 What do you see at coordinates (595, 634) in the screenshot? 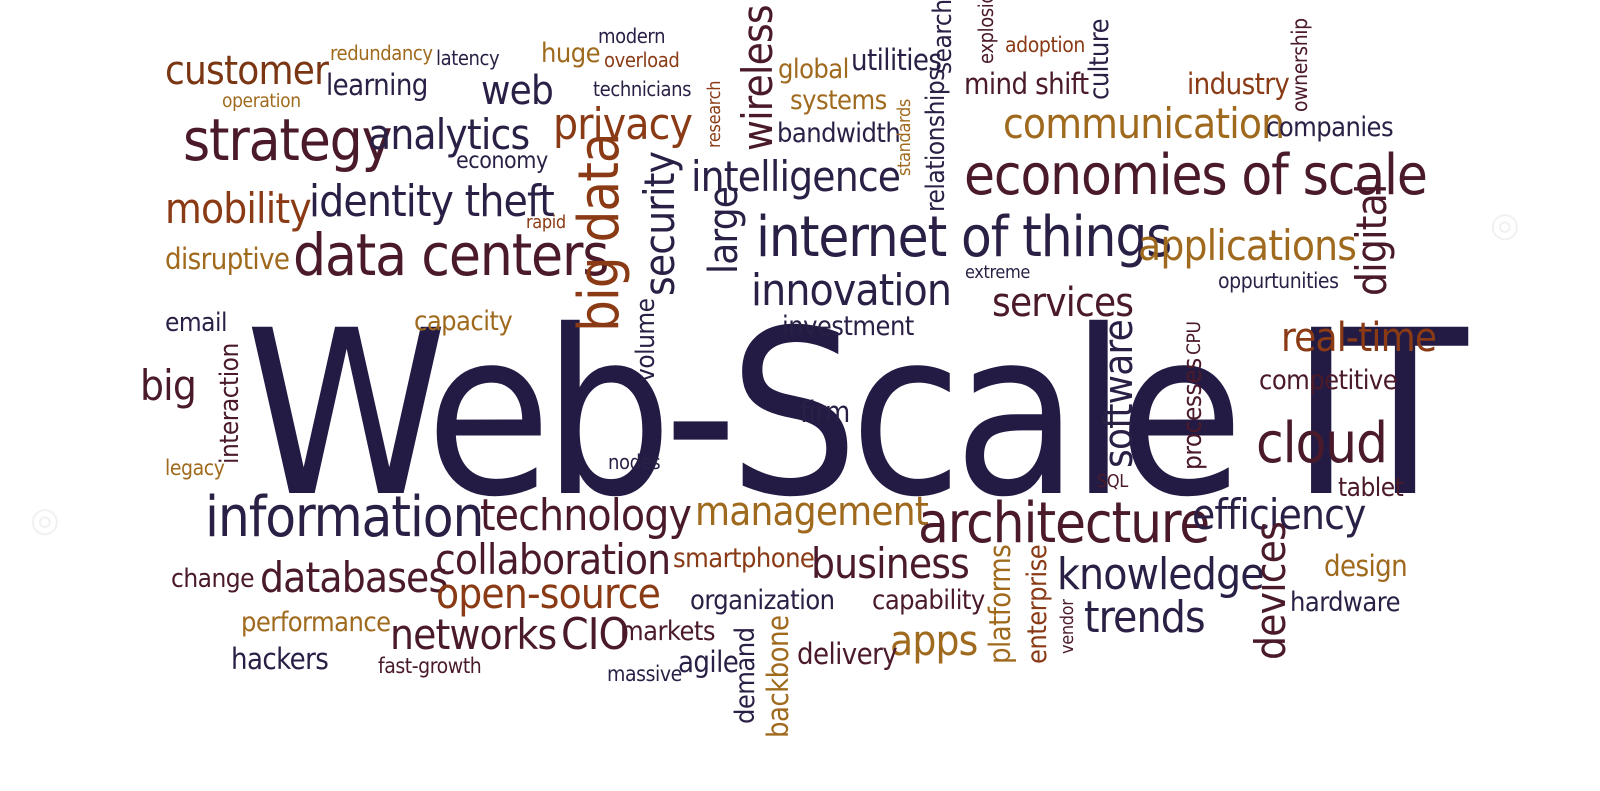
I see `cloud-word: CIO` at bounding box center [595, 634].